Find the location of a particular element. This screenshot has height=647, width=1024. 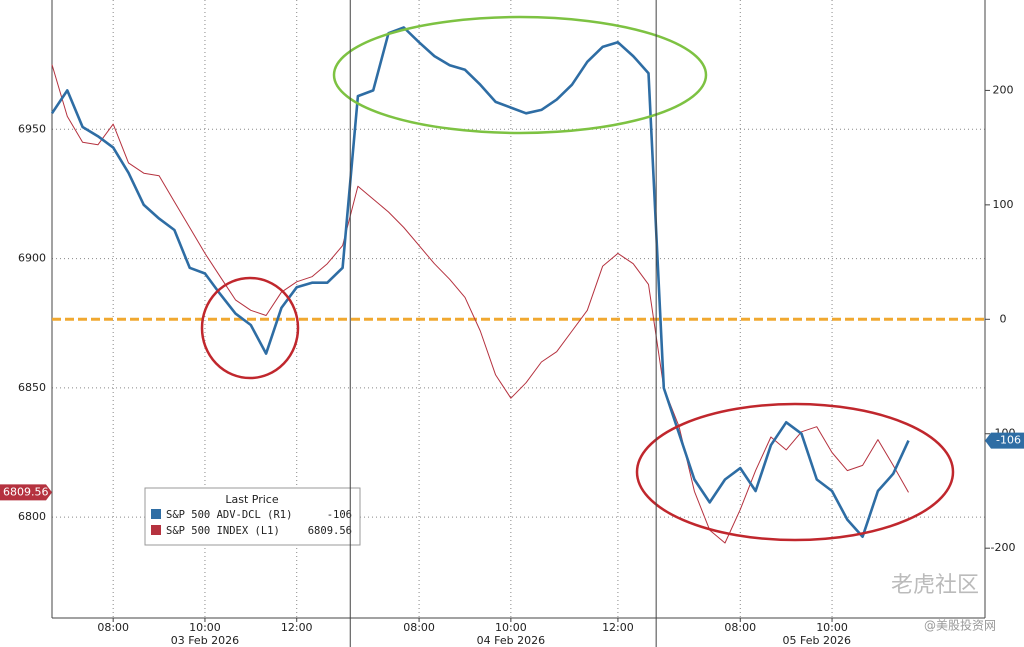

last-value-label: 6809.56 is located at coordinates (26, 491).